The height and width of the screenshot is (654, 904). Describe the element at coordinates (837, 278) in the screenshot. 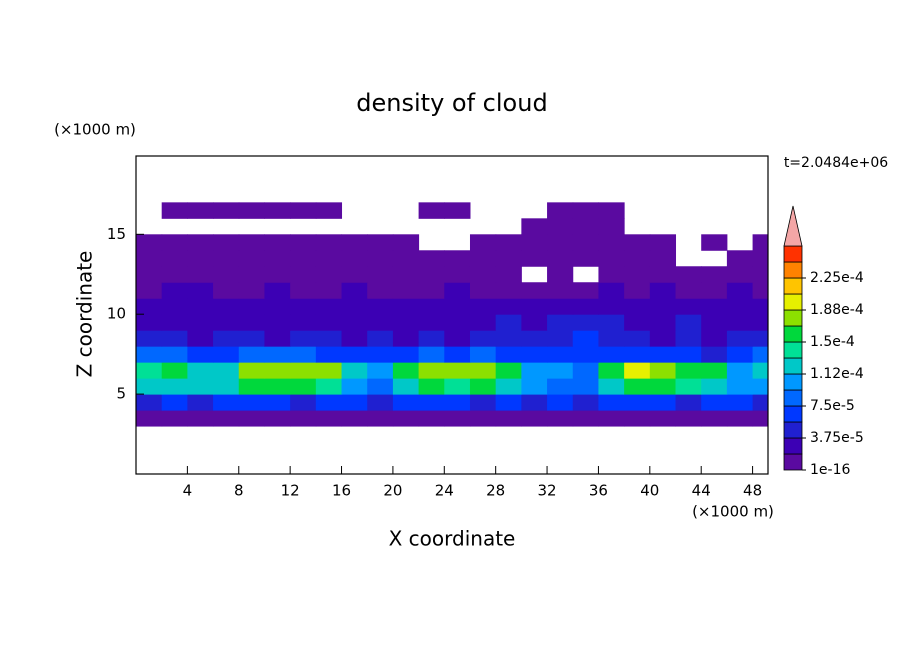

I see `colorbar-tick-label: 2.25e-4` at that location.